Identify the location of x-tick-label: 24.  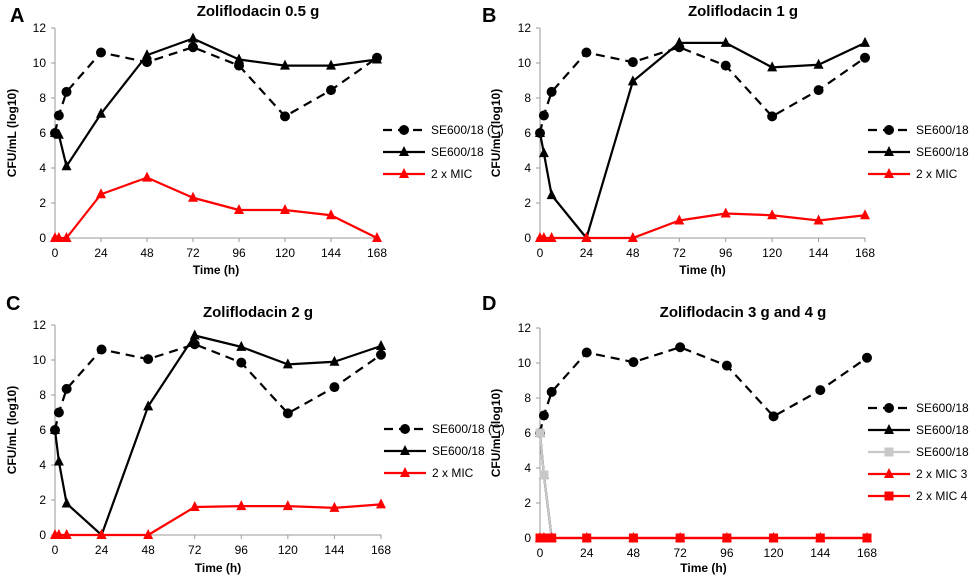
(587, 553).